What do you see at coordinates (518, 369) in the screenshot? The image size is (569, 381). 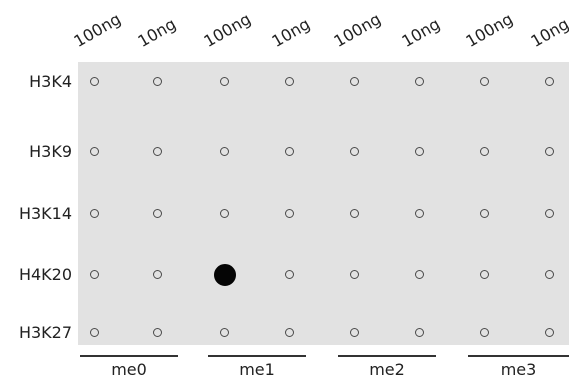 I see `group-label: me3` at bounding box center [518, 369].